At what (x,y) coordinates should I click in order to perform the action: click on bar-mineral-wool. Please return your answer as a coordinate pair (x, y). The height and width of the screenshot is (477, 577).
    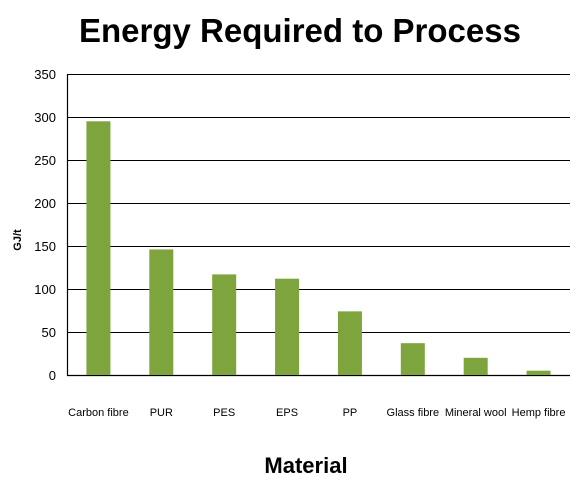
    Looking at the image, I should click on (475, 366).